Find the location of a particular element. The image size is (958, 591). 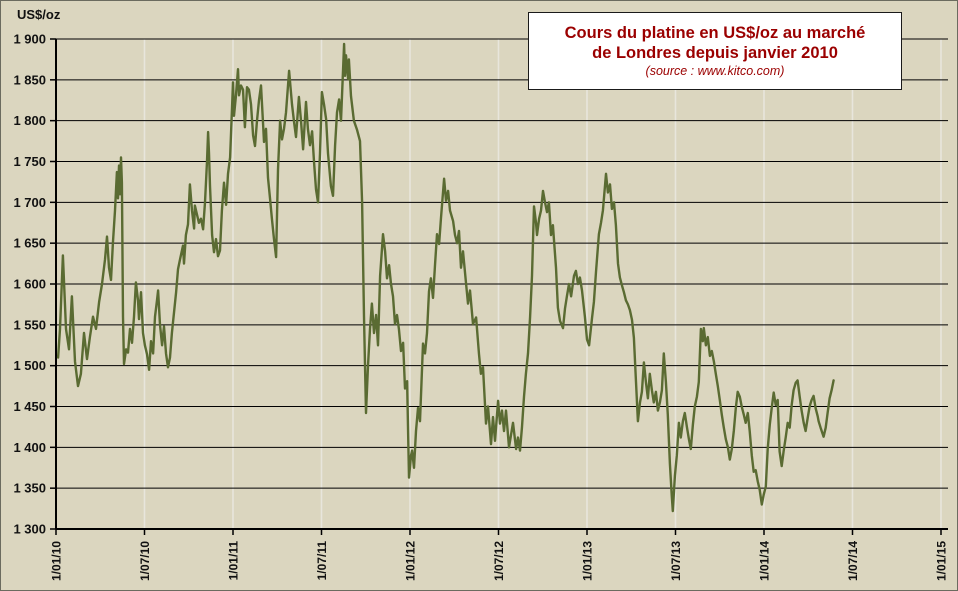

y-tick-label: 1 750 is located at coordinates (29, 161).